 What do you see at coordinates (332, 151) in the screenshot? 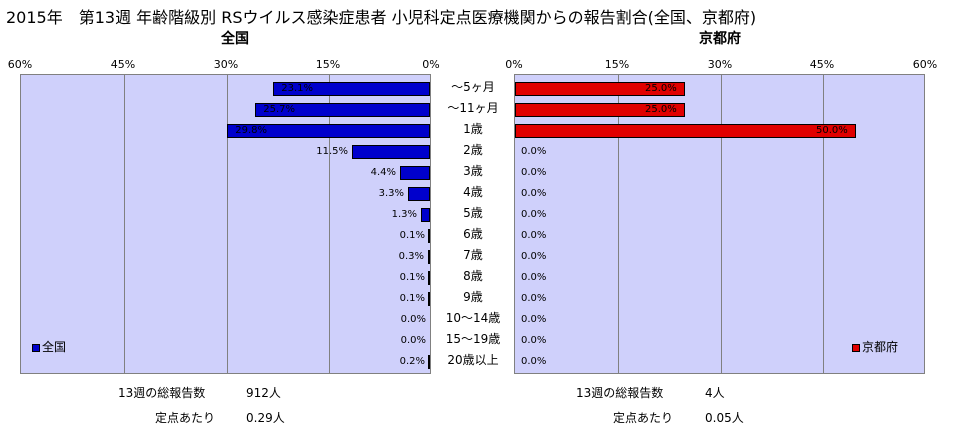
I see `national-value-label: 11.5%` at bounding box center [332, 151].